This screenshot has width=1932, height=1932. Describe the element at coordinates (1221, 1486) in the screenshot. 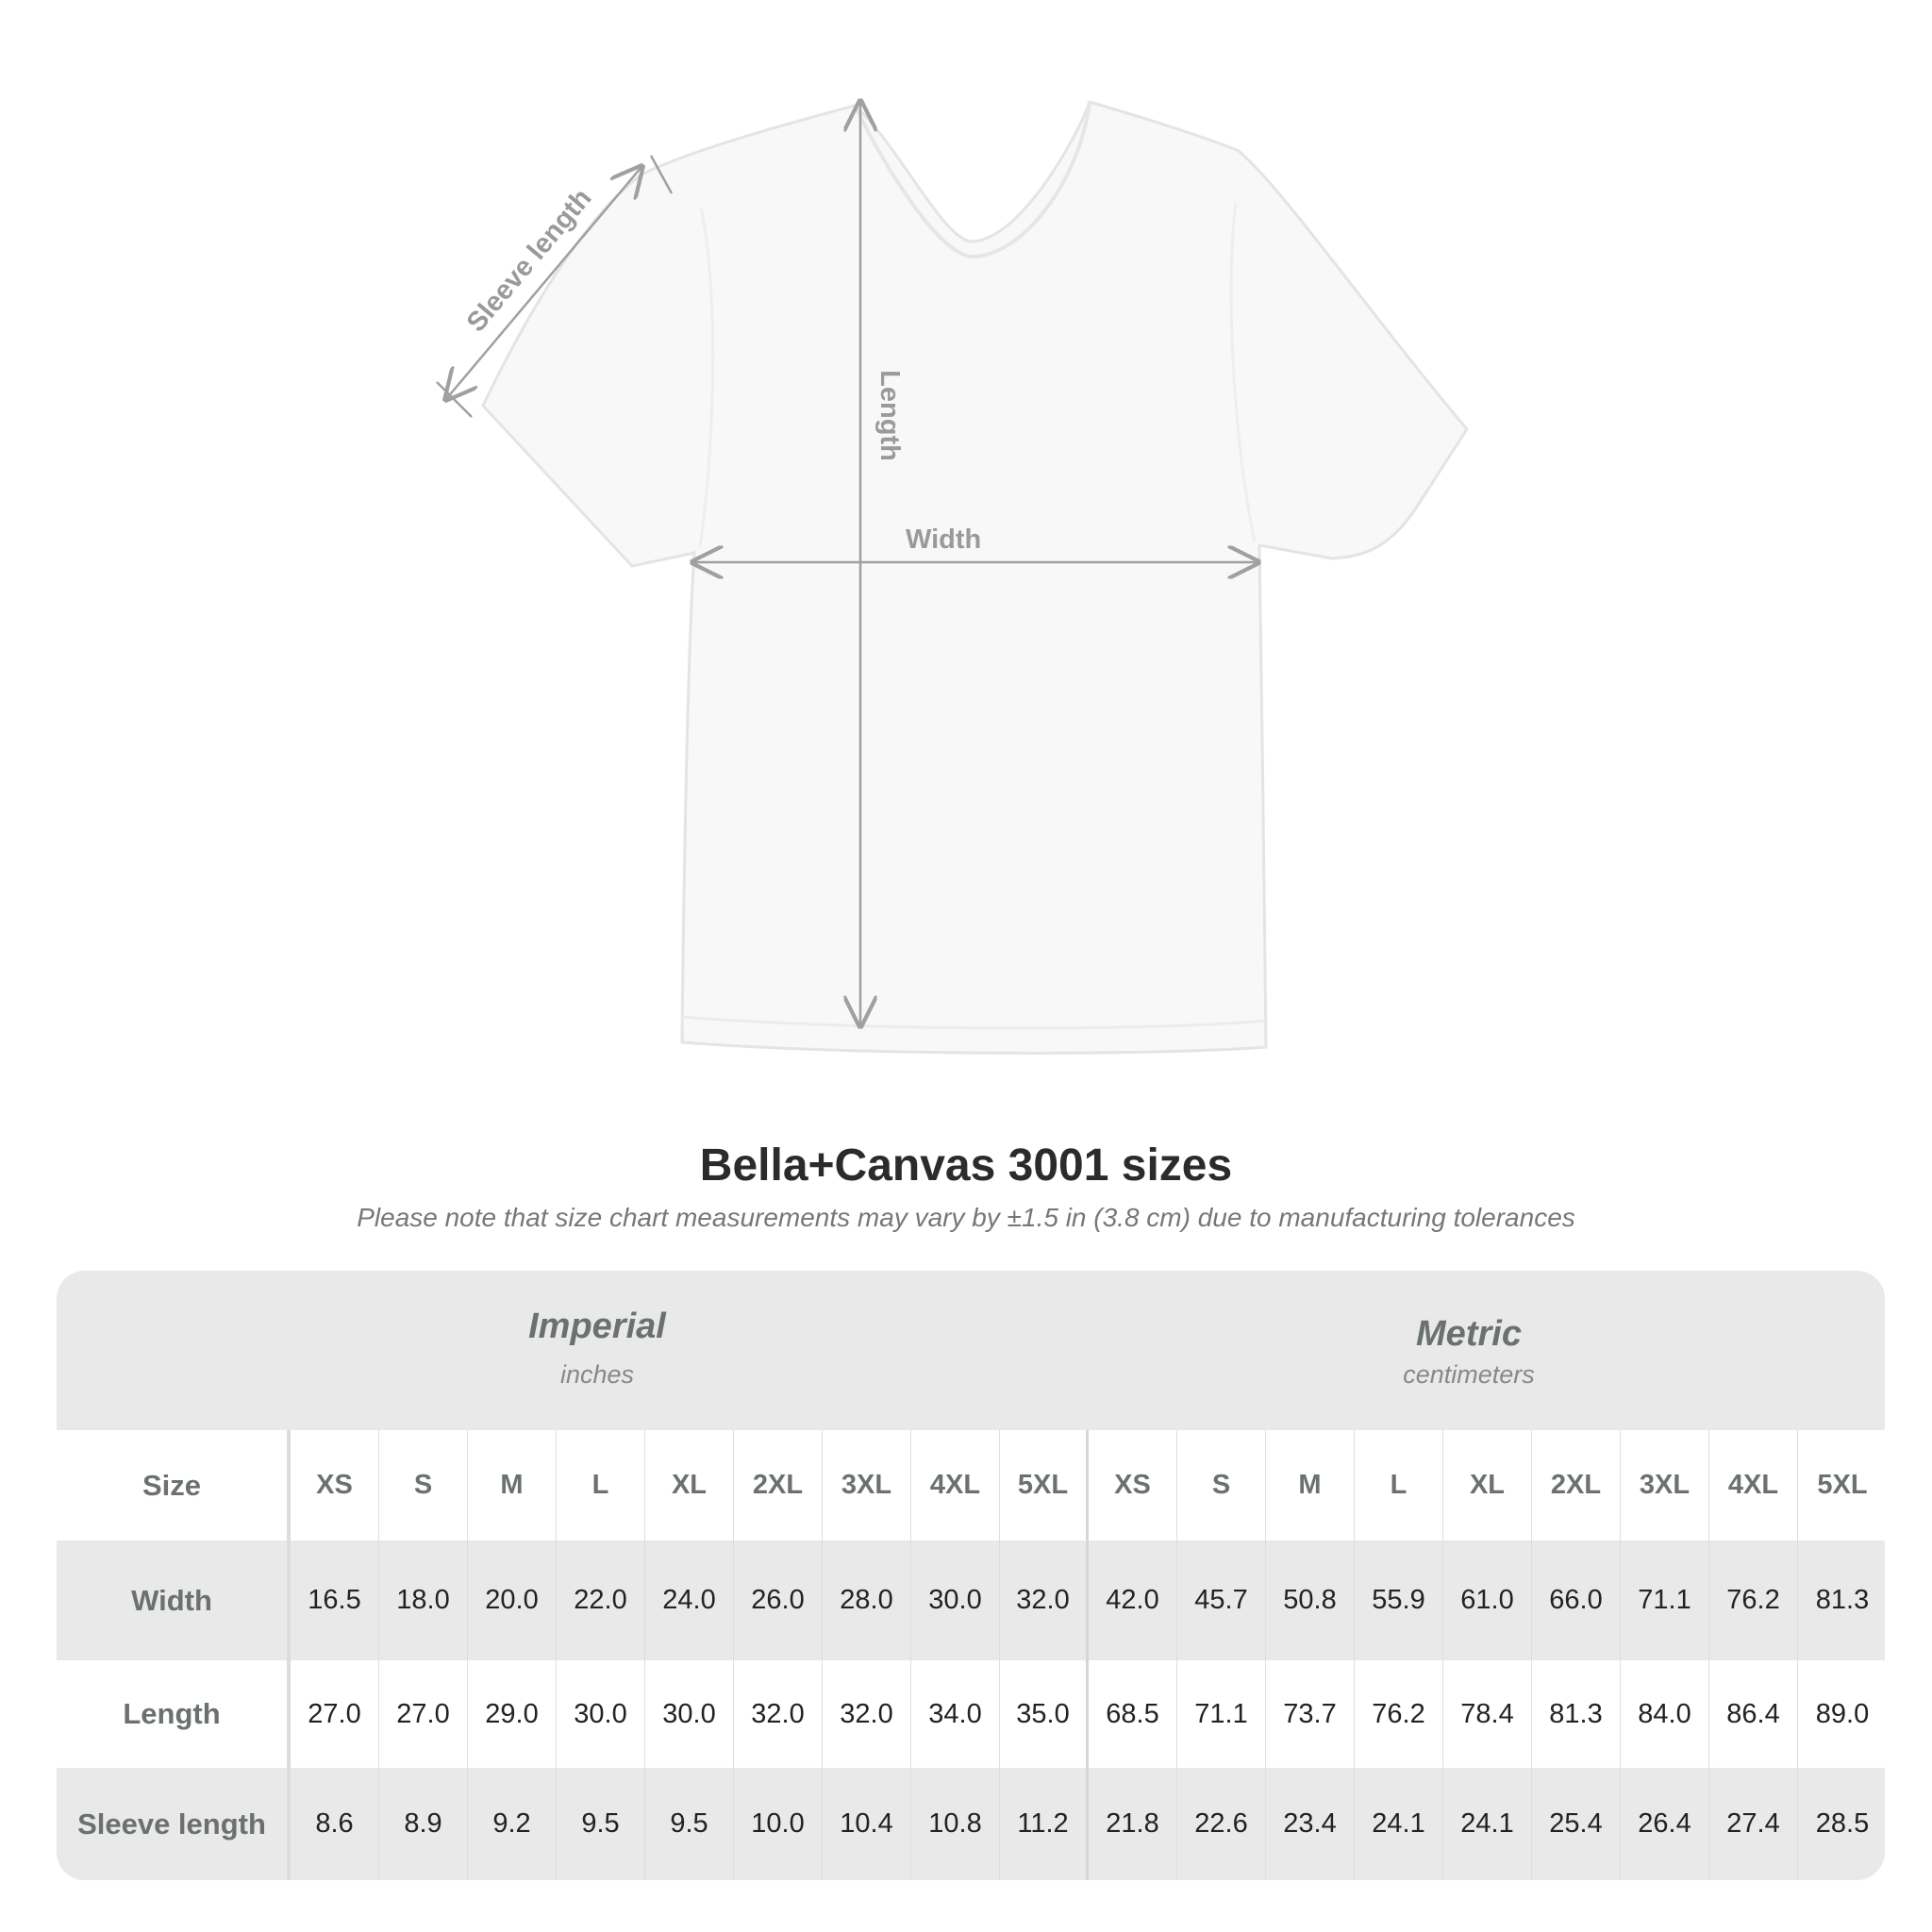

I see `metric-size-header: S` at that location.